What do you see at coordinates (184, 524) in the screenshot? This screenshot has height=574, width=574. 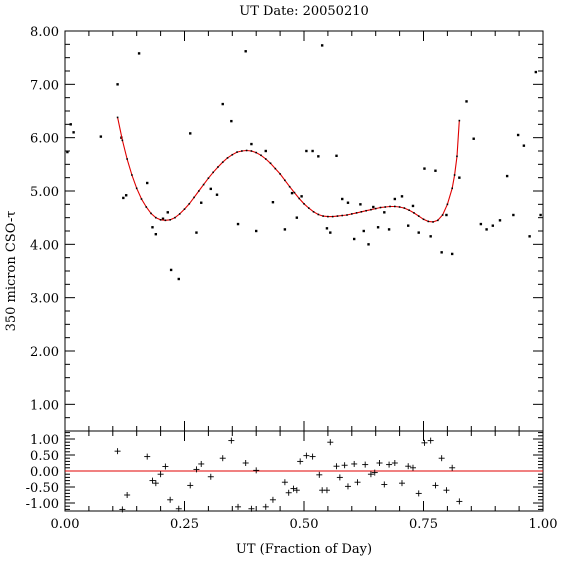 I see `x-tick-label: 0.25` at bounding box center [184, 524].